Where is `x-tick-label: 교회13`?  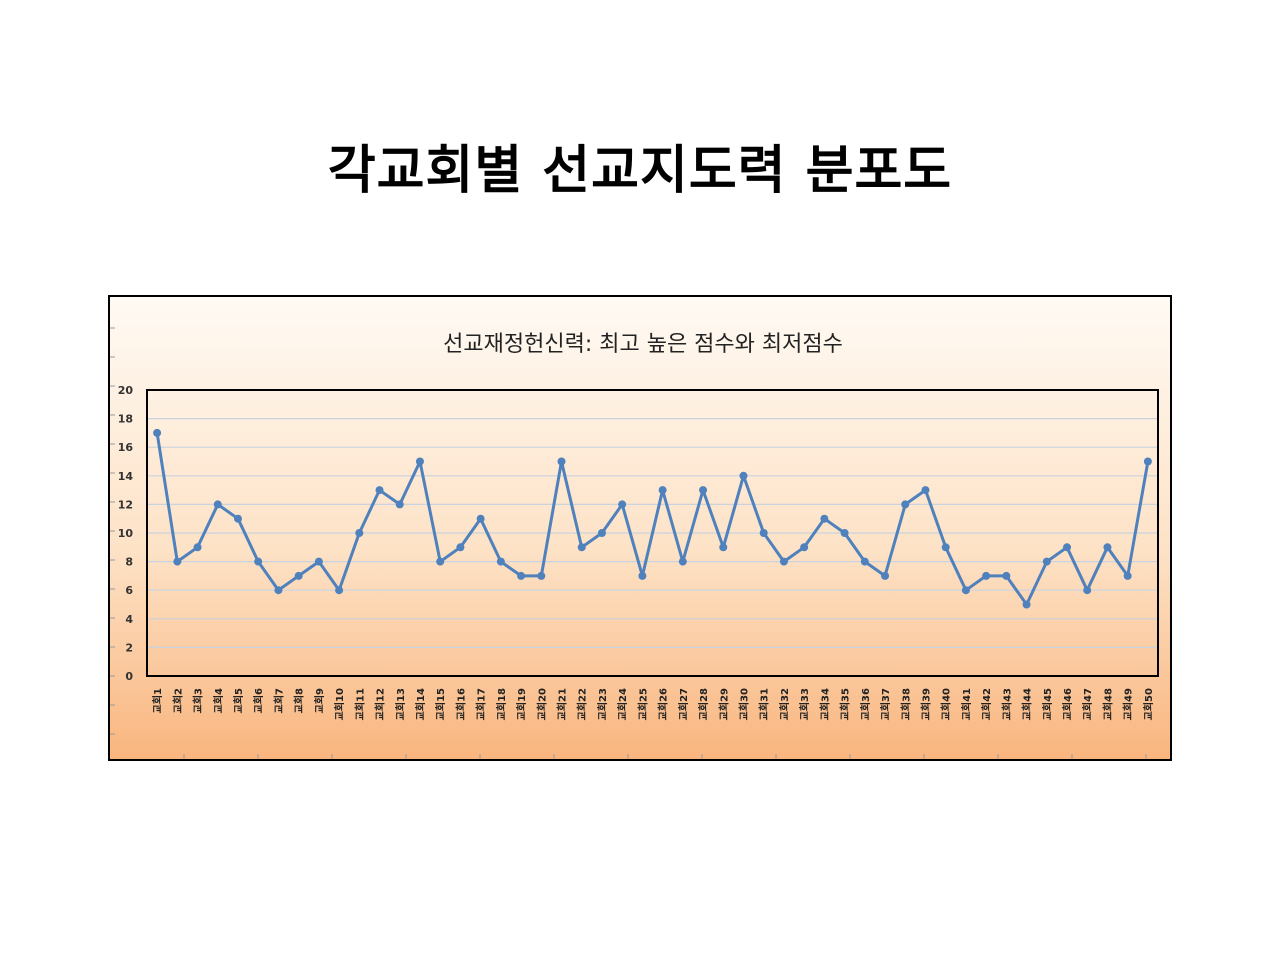
x-tick-label: 교회13 is located at coordinates (400, 704).